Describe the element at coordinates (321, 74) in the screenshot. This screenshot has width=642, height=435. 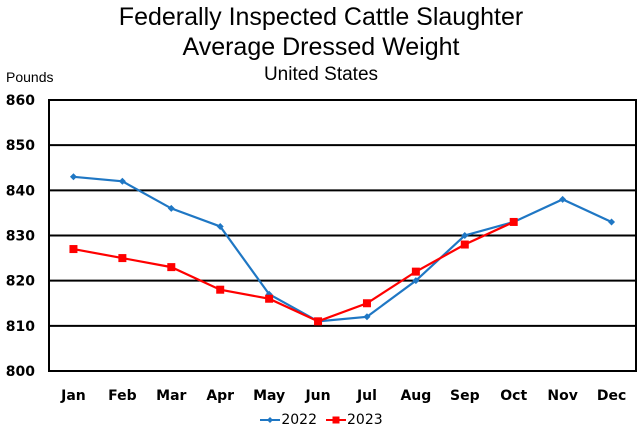
I see `chart-subtitle: United States` at that location.